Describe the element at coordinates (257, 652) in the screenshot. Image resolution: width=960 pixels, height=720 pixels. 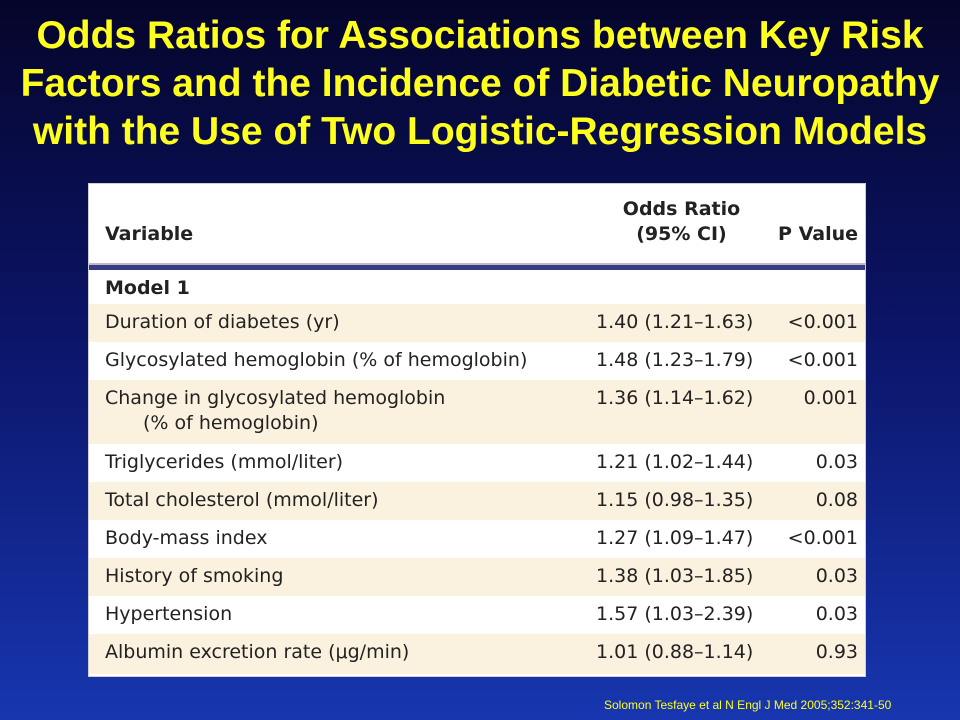
I see `cell-variable: Albumin excretion rate (μg/min)` at that location.